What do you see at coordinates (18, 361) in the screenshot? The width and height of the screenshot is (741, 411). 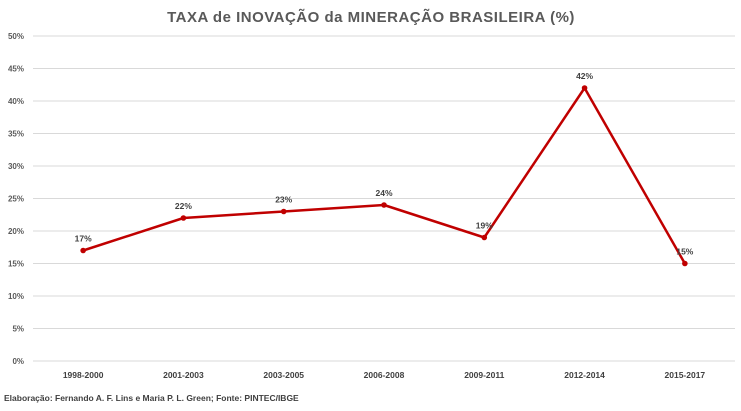 I see `y-tick-label: 0%` at bounding box center [18, 361].